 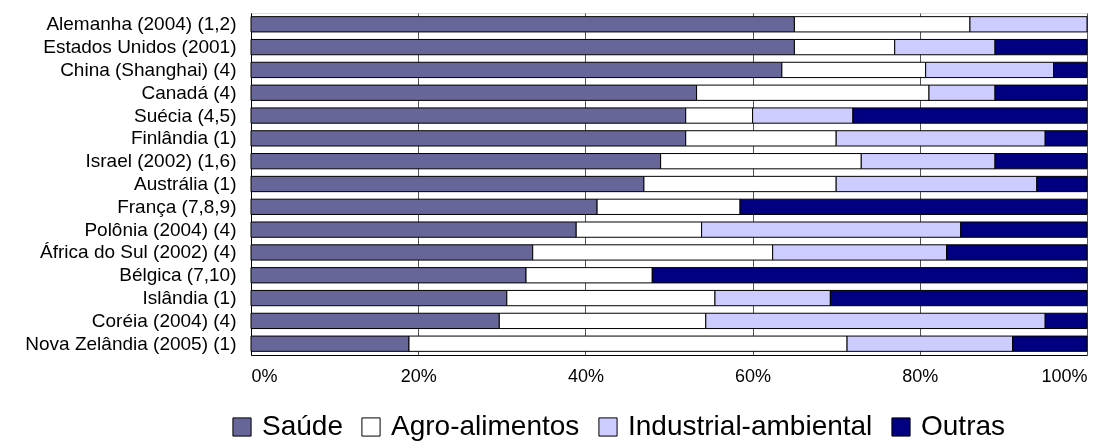 What do you see at coordinates (302, 425) in the screenshot?
I see `legend-label: Saúde` at bounding box center [302, 425].